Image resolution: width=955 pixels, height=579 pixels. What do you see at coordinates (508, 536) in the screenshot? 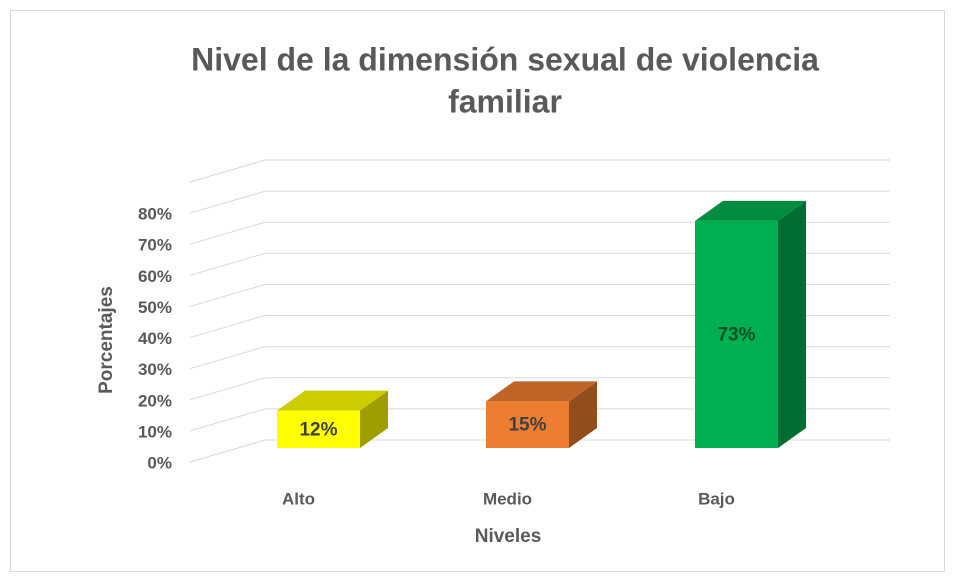
I see `x-axis-label: Niveles` at bounding box center [508, 536].